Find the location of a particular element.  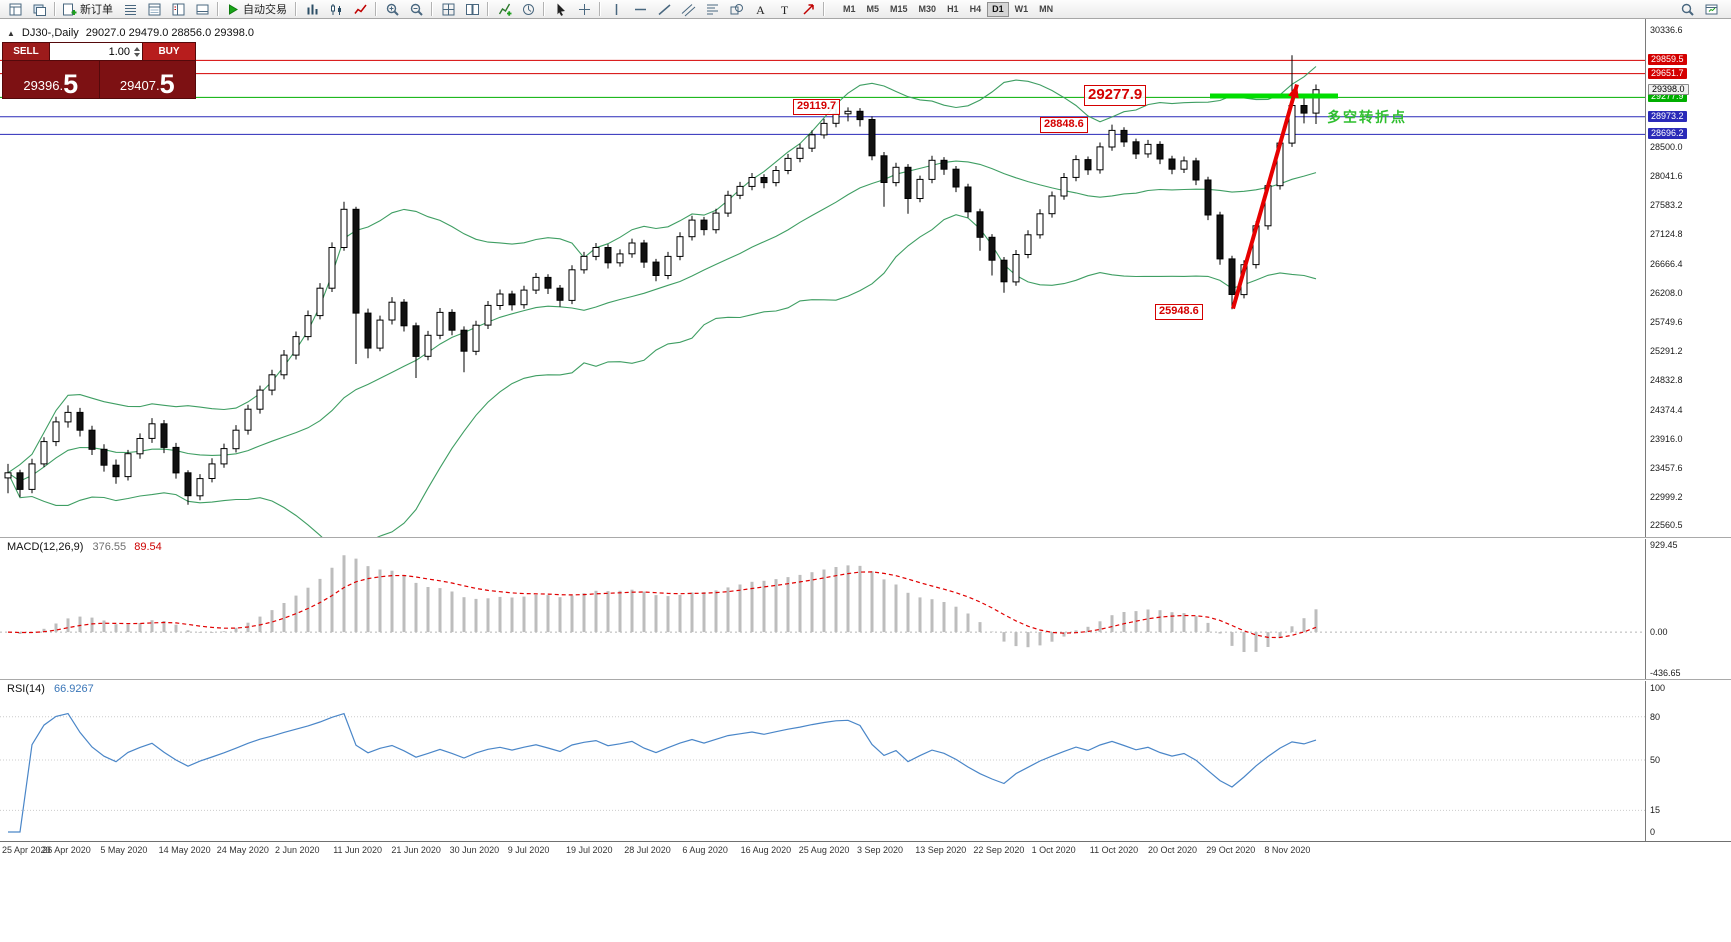

timeframe-m15-button: M15 is located at coordinates (899, 8).